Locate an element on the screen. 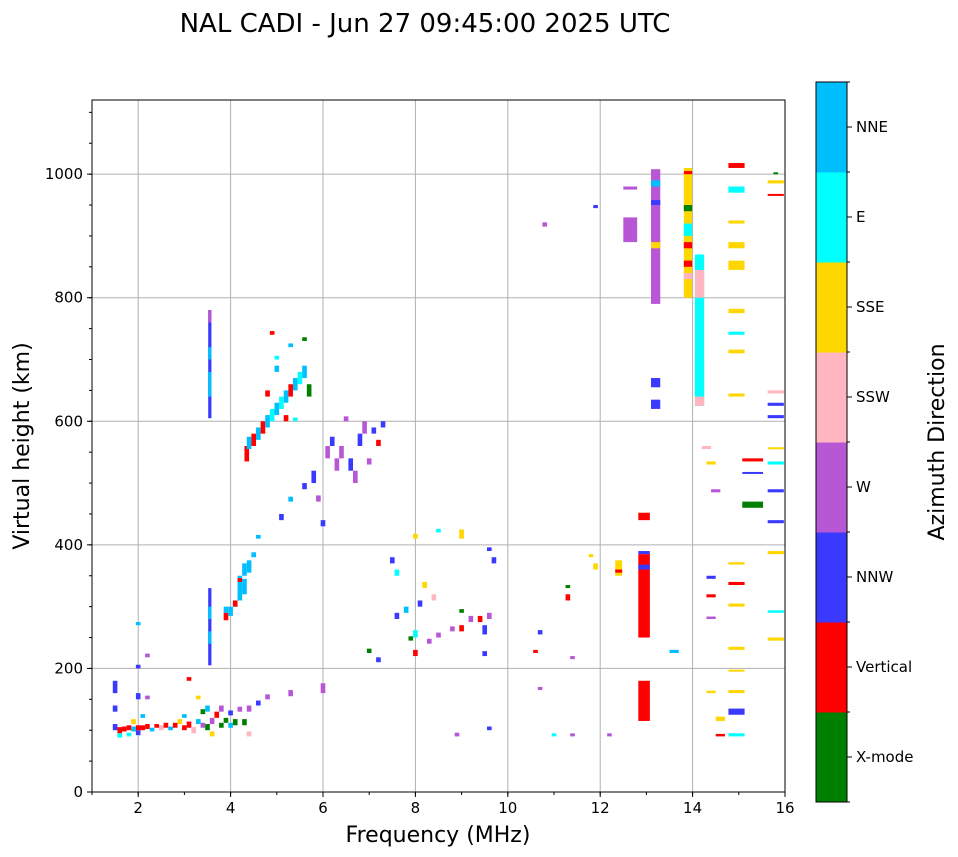 The image size is (958, 857). y-tick-label: 800 is located at coordinates (68, 298).